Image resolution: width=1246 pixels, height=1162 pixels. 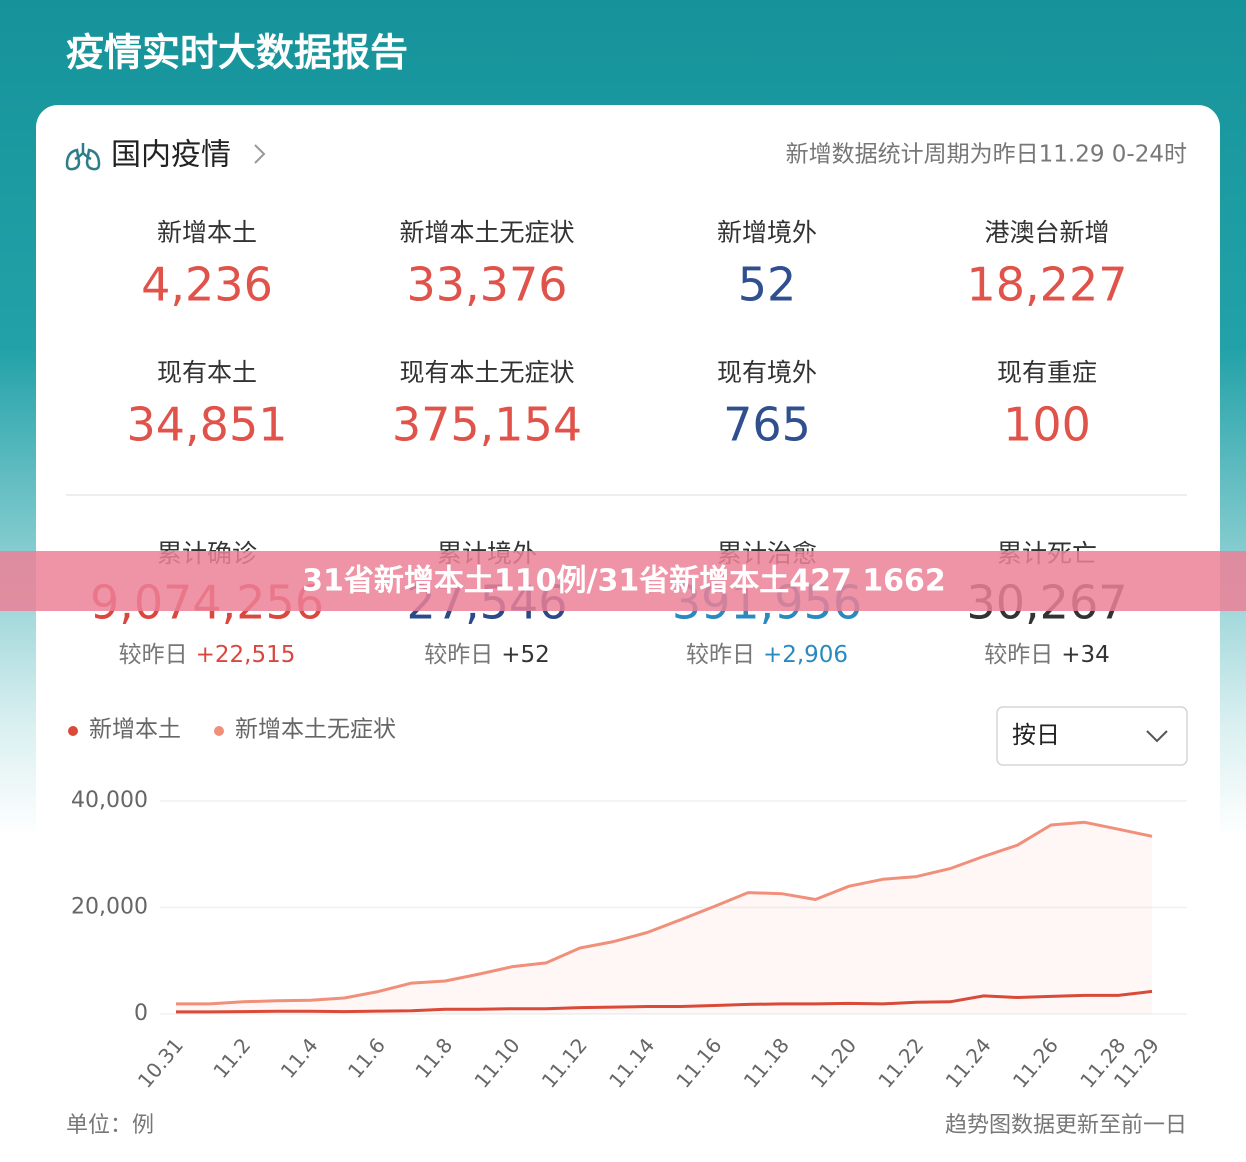 What do you see at coordinates (487, 285) in the screenshot?
I see `stat-value: 33,376` at bounding box center [487, 285].